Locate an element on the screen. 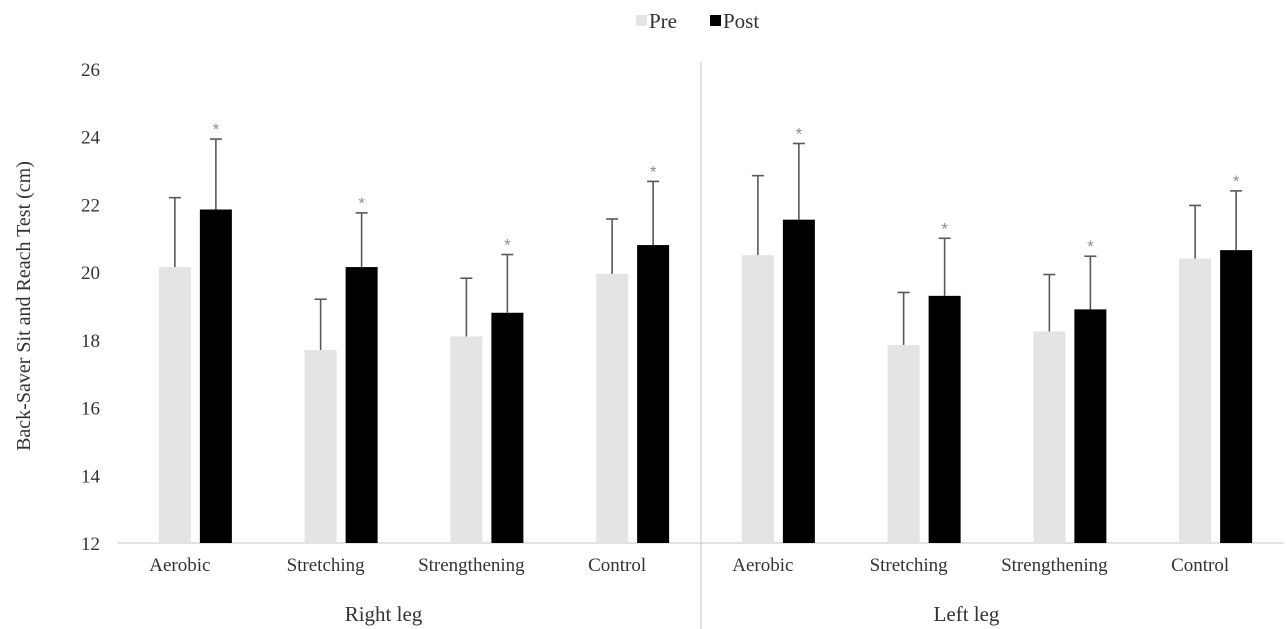  y-tick-label: 14 is located at coordinates (91, 476).